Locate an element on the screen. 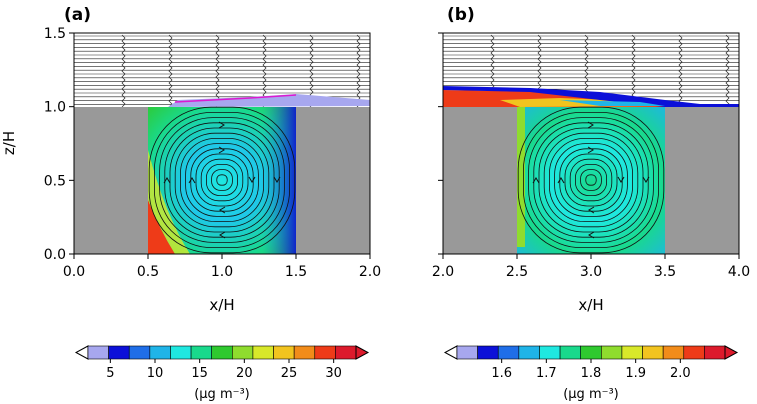 The width and height of the screenshot is (757, 404). colorbar-tick-label: 15 is located at coordinates (199, 373).